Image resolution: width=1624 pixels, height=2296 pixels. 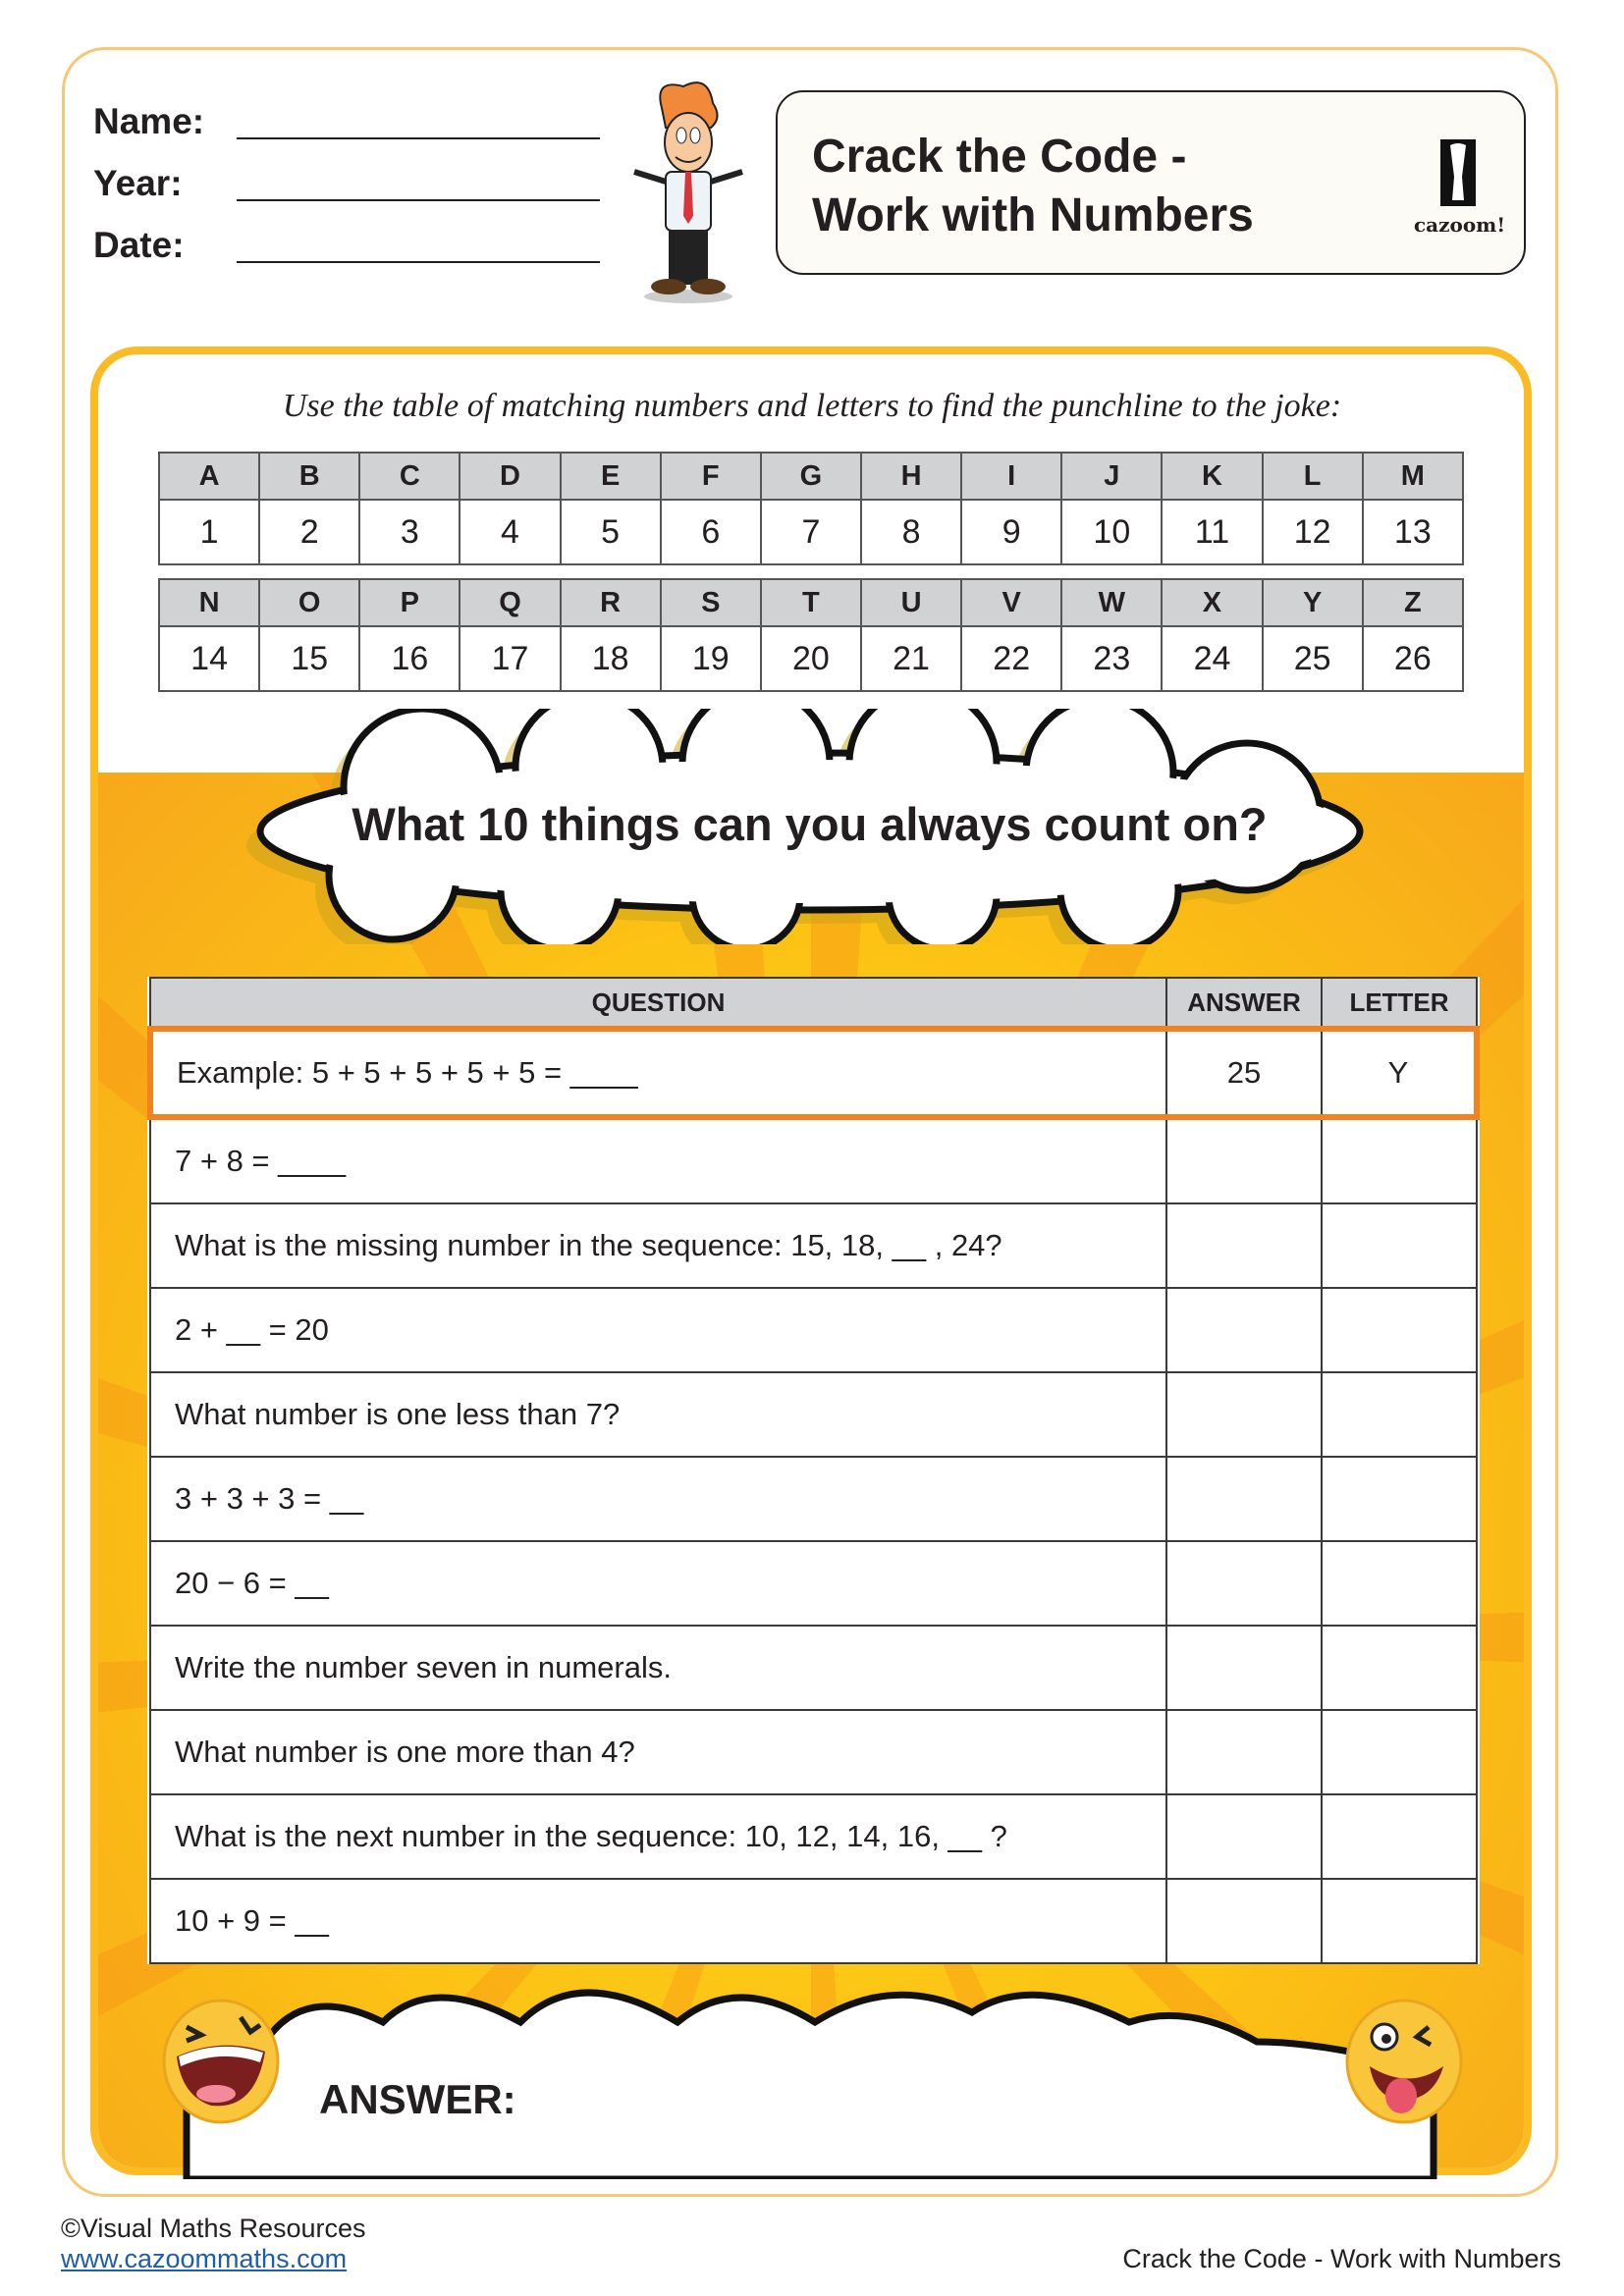 I want to click on question-row: What number is one less than 7?, so click(x=813, y=1414).